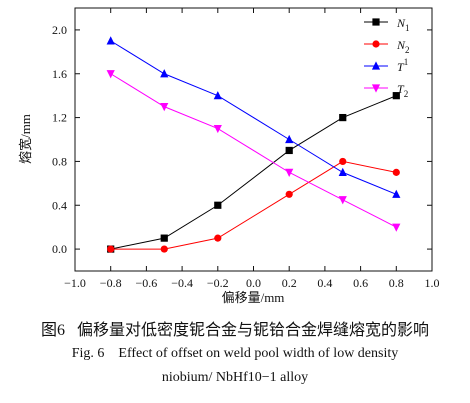 This screenshot has height=403, width=470. Describe the element at coordinates (402, 90) in the screenshot. I see `legend-label: T2` at that location.